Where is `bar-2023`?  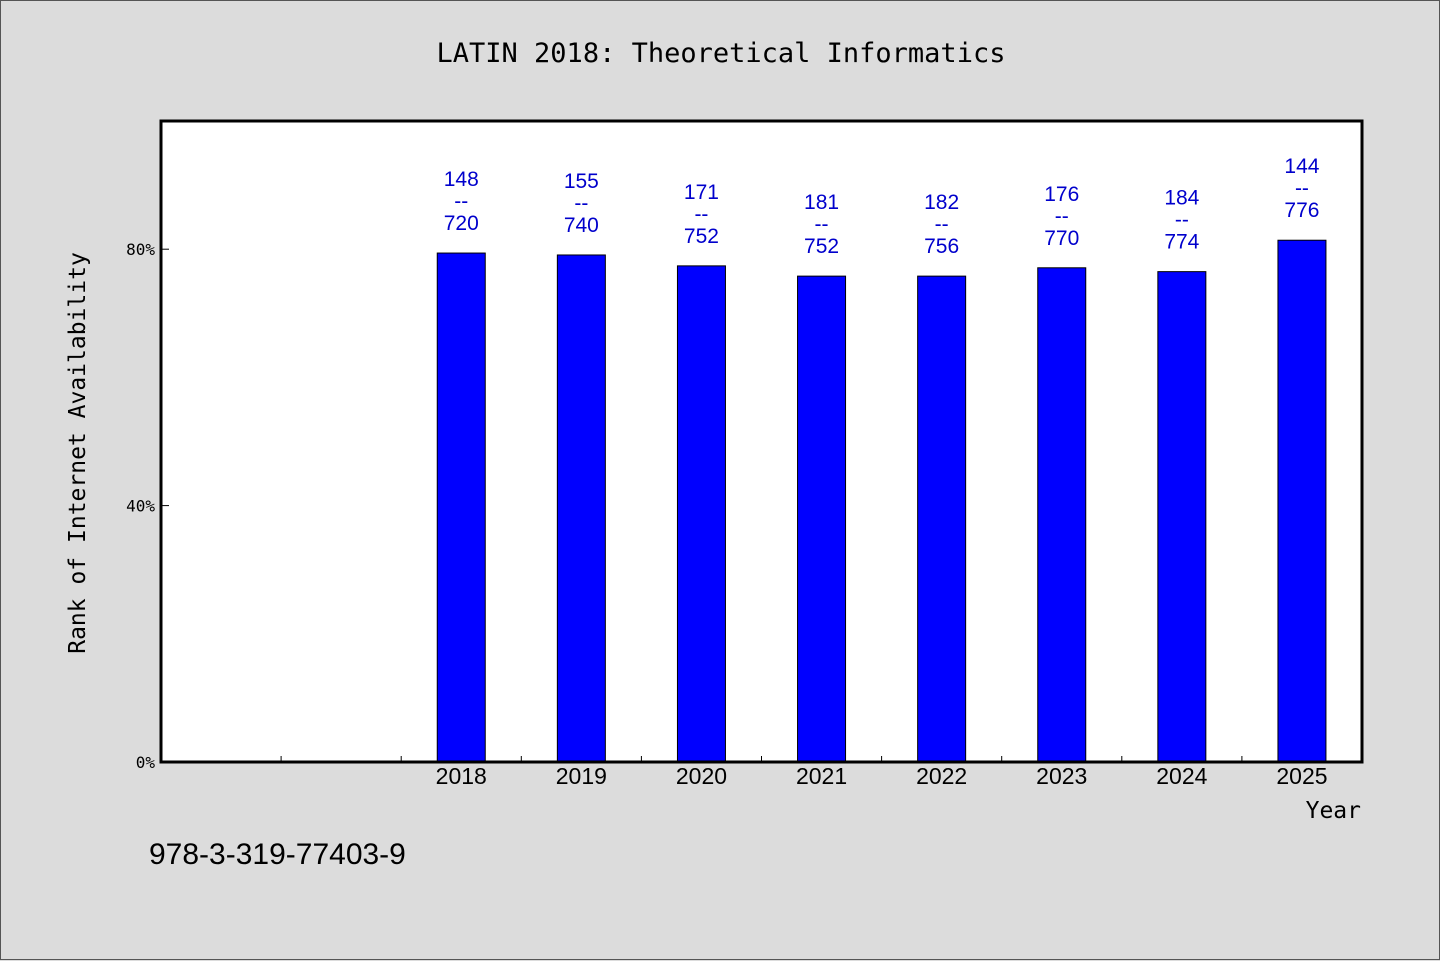
bar-2023 is located at coordinates (1062, 515).